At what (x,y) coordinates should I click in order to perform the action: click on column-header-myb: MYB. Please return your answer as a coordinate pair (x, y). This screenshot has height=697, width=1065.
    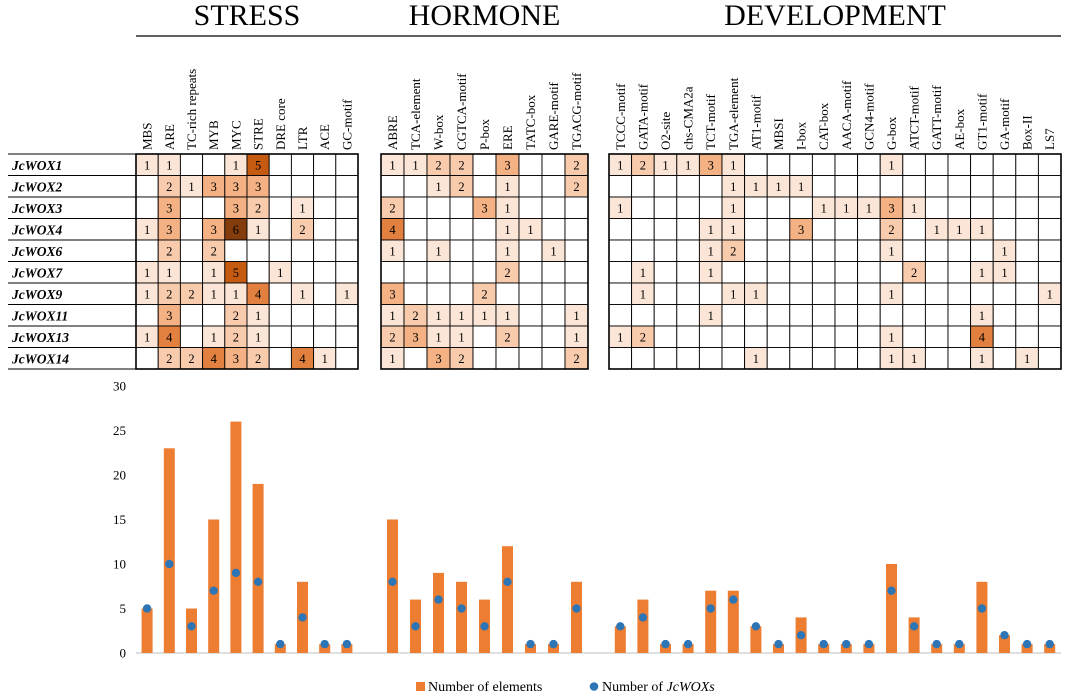
    Looking at the image, I should click on (213, 135).